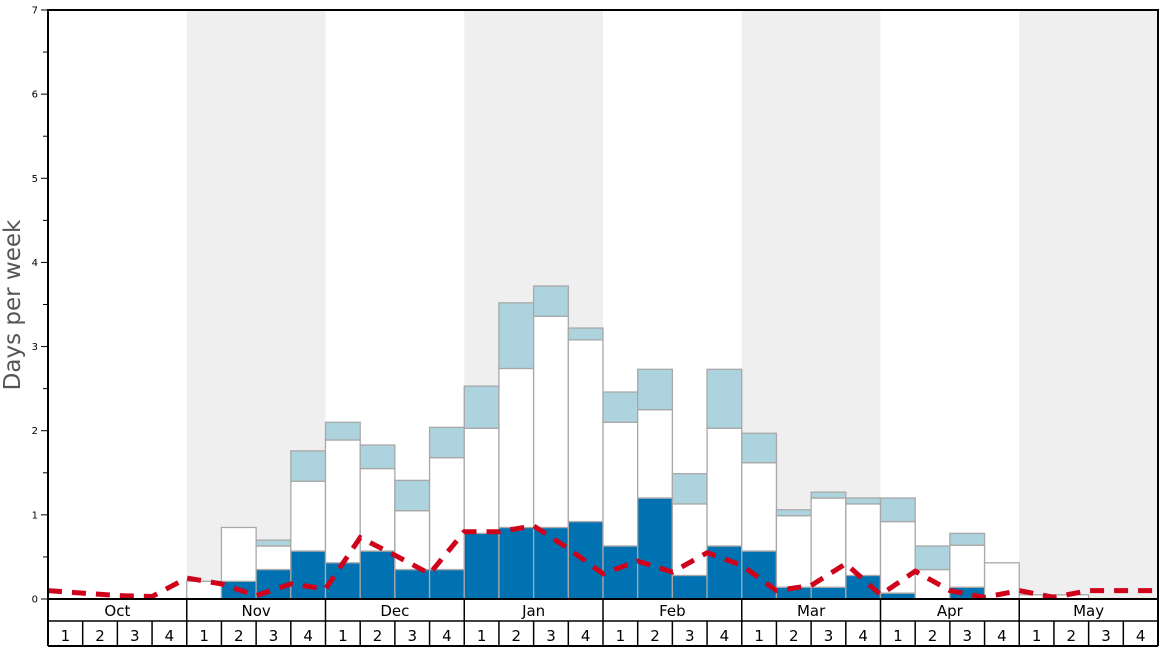 The height and width of the screenshot is (652, 1168). I want to click on month-label: Oct, so click(117, 611).